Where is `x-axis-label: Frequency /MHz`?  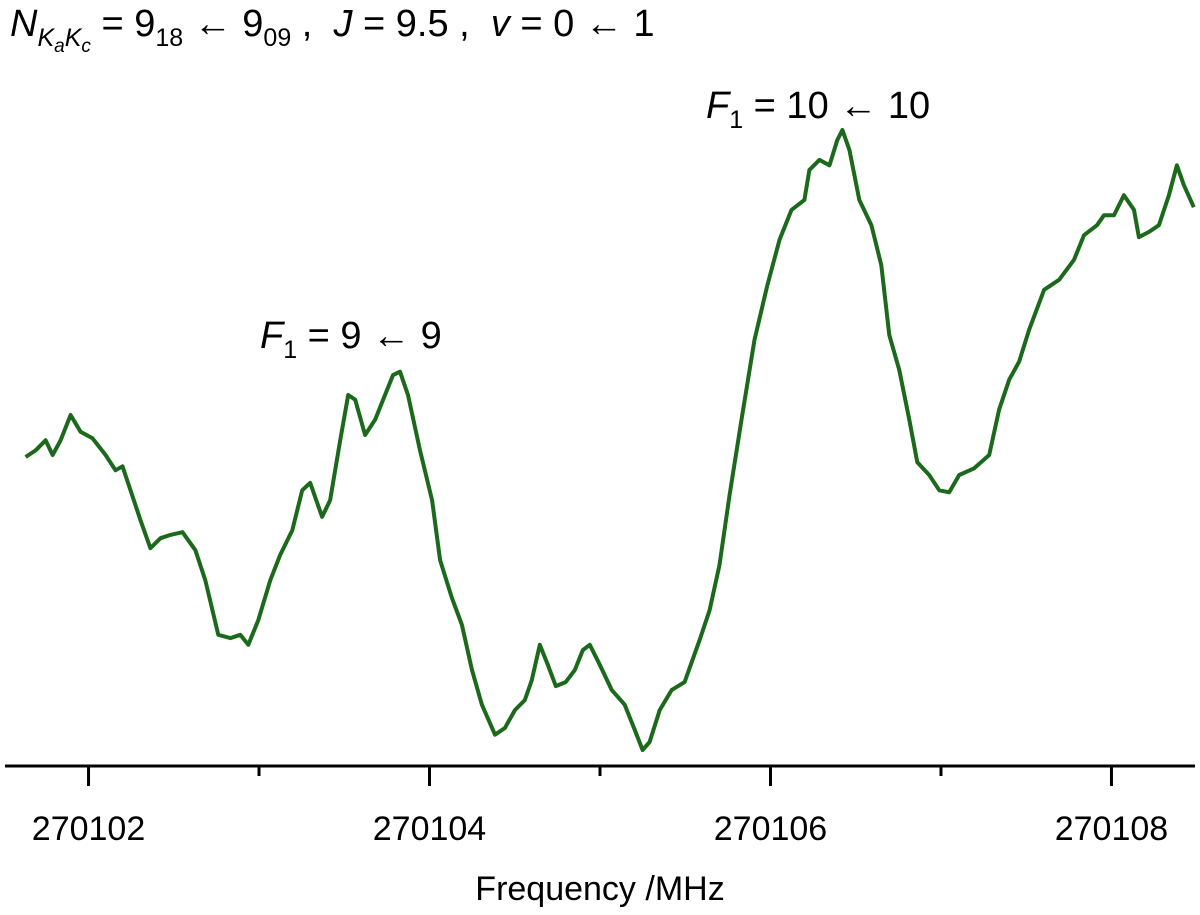 x-axis-label: Frequency /MHz is located at coordinates (599, 889).